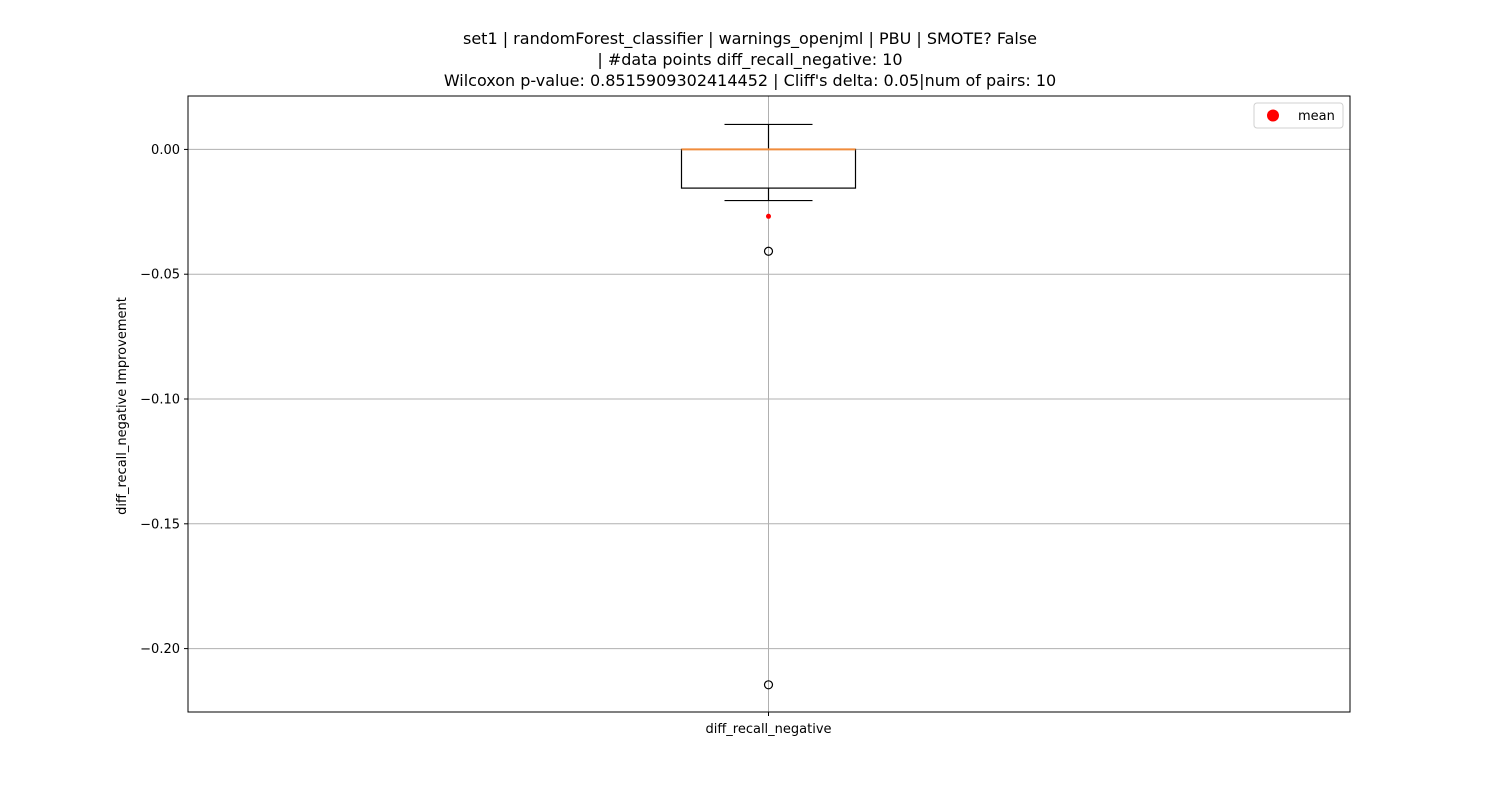  What do you see at coordinates (1316, 116) in the screenshot?
I see `legend-label-mean: mean` at bounding box center [1316, 116].